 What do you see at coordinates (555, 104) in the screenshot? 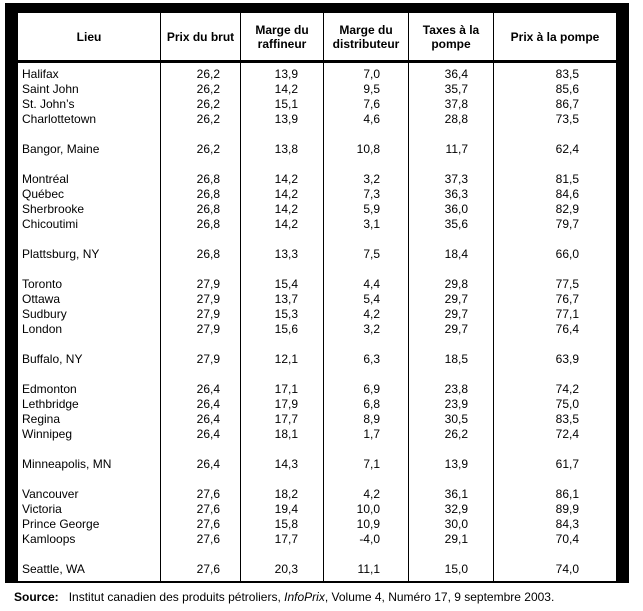
I see `cell-prix-pompe: 86,7` at bounding box center [555, 104].